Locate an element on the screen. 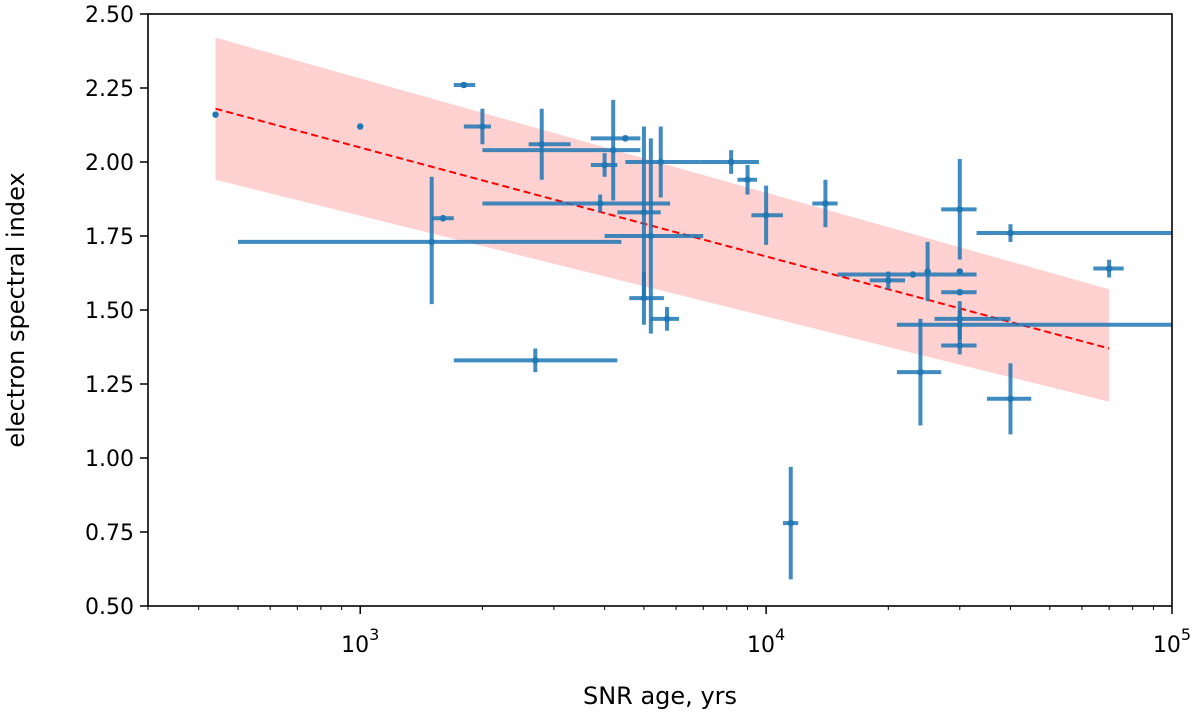 This screenshot has height=715, width=1200. y-tick-label: 2.00 is located at coordinates (109, 163).